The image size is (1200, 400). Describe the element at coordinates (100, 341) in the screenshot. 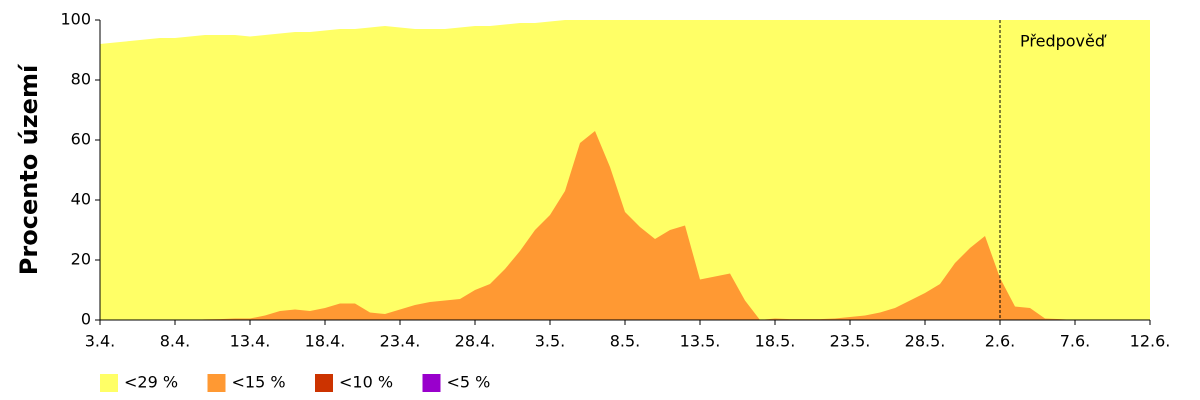

I see `x-tick-label: 3.4.` at that location.